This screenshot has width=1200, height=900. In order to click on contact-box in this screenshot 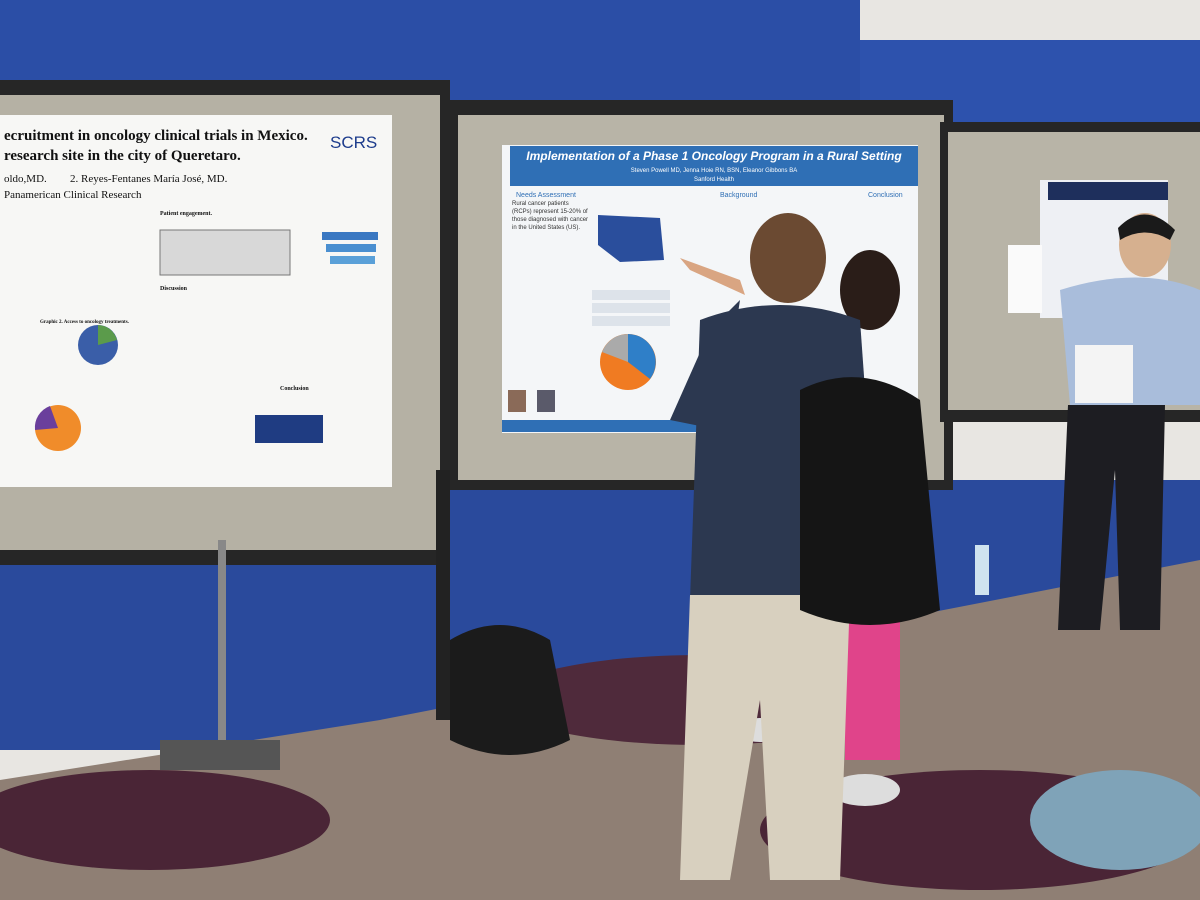, I will do `click(289, 429)`.